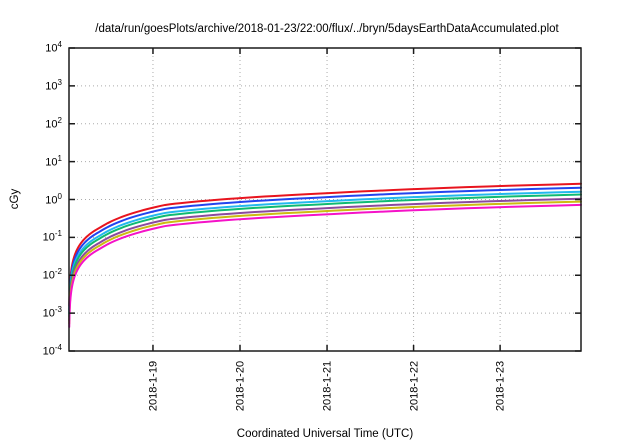 Image resolution: width=640 pixels, height=448 pixels. Describe the element at coordinates (52, 350) in the screenshot. I see `y-tick-label: 10⁻⁴` at that location.